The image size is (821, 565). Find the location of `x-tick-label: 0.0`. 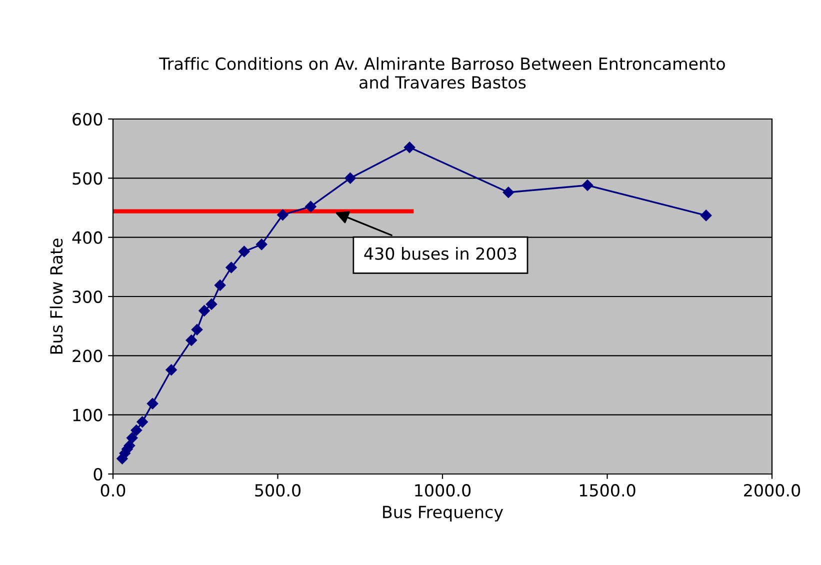

x-tick-label: 0.0 is located at coordinates (113, 490).